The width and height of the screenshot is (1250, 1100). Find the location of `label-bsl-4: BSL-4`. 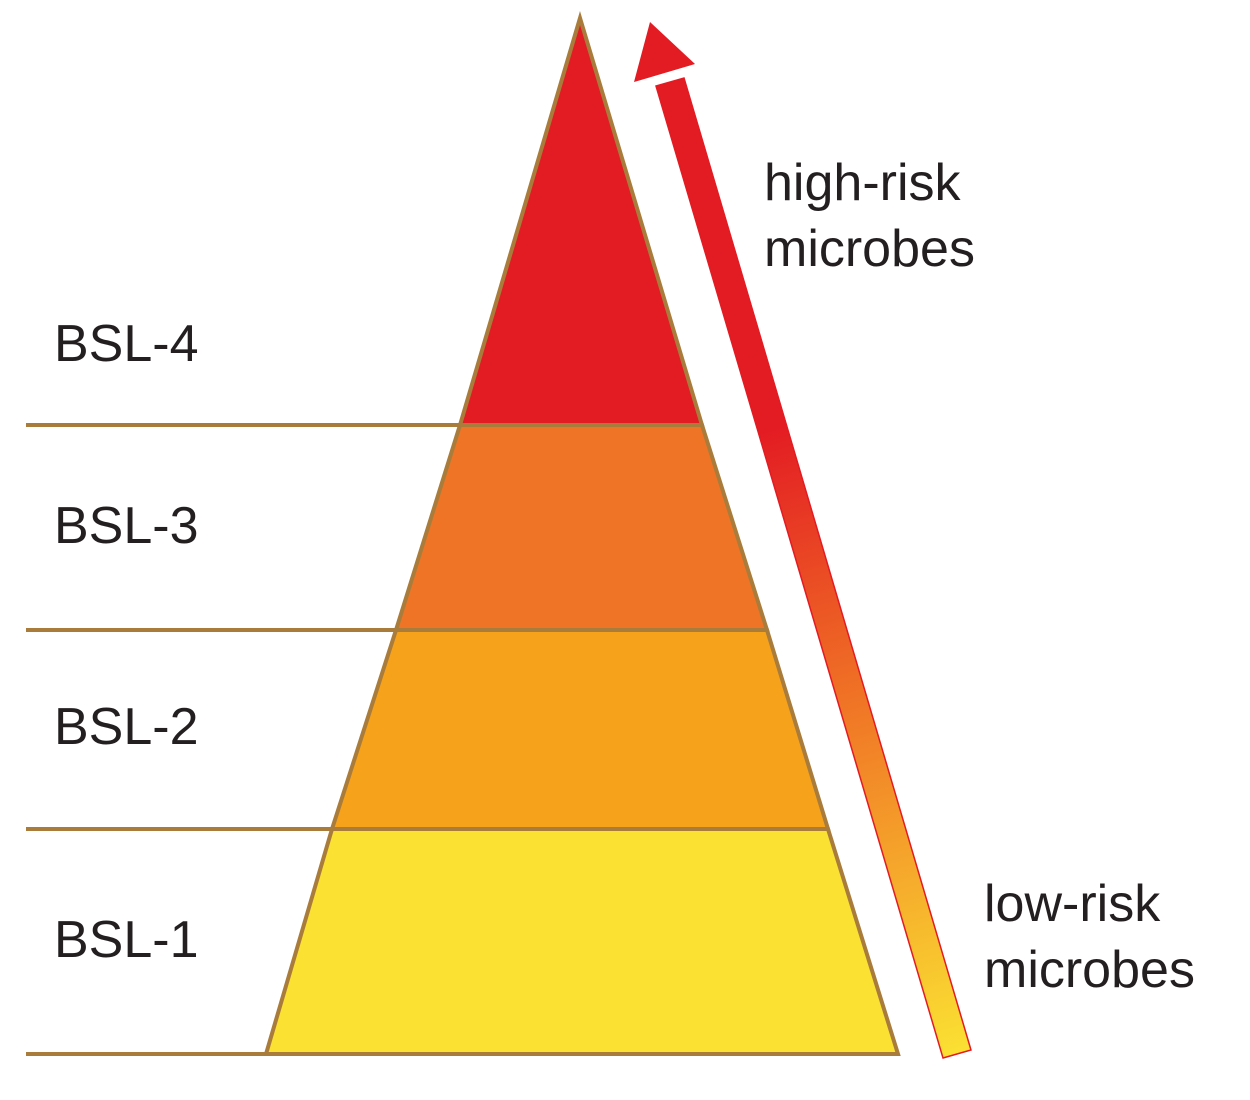

label-bsl-4: BSL-4 is located at coordinates (126, 344).